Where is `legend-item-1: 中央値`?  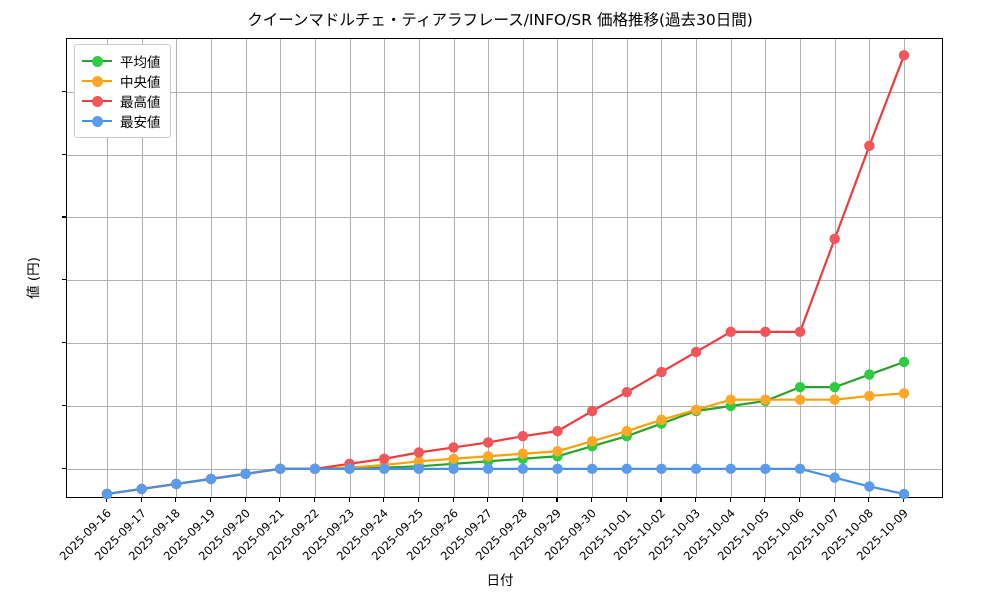
legend-item-1: 中央値 is located at coordinates (121, 81).